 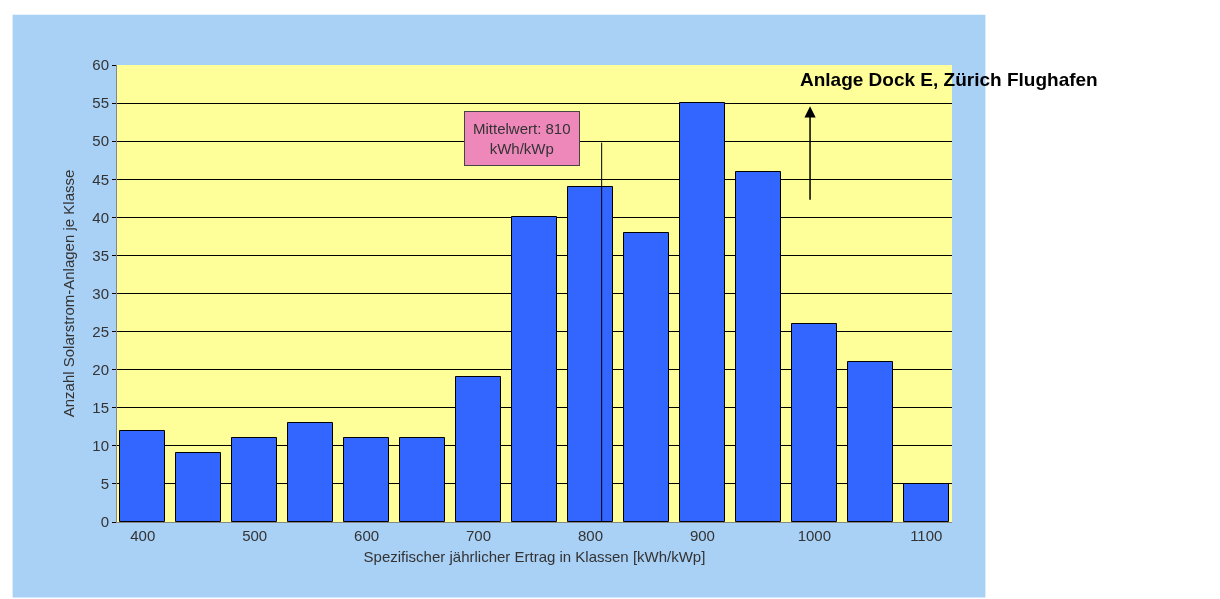 I want to click on x-tick-label: 700, so click(x=479, y=535).